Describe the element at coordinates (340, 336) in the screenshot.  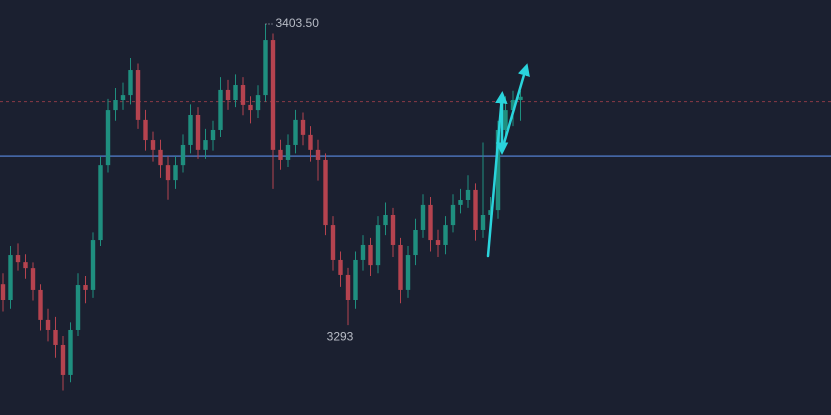
I see `low-label: 3293` at that location.